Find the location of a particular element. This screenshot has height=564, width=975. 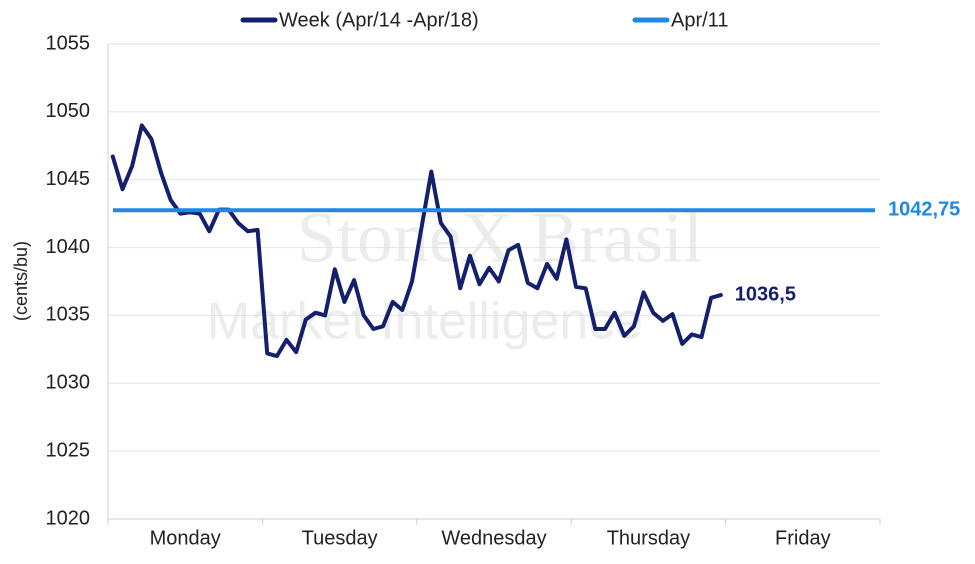

y-tick-label: 1025 is located at coordinates (68, 450).